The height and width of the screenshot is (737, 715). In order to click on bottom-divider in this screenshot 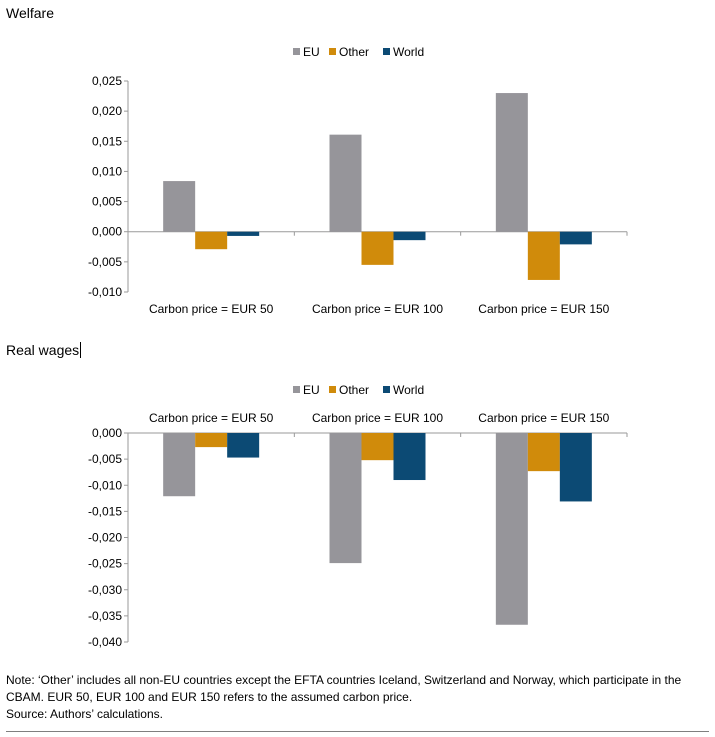, I will do `click(357, 731)`.